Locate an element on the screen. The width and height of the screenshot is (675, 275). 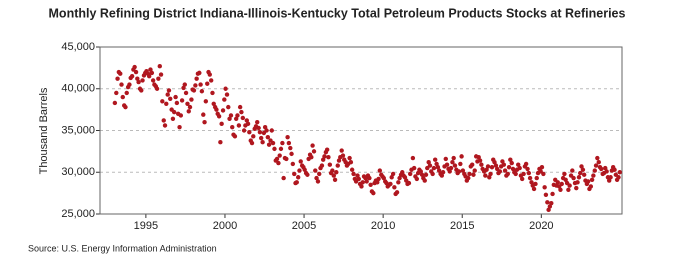
y-tick-label: 30,000 is located at coordinates (78, 172).